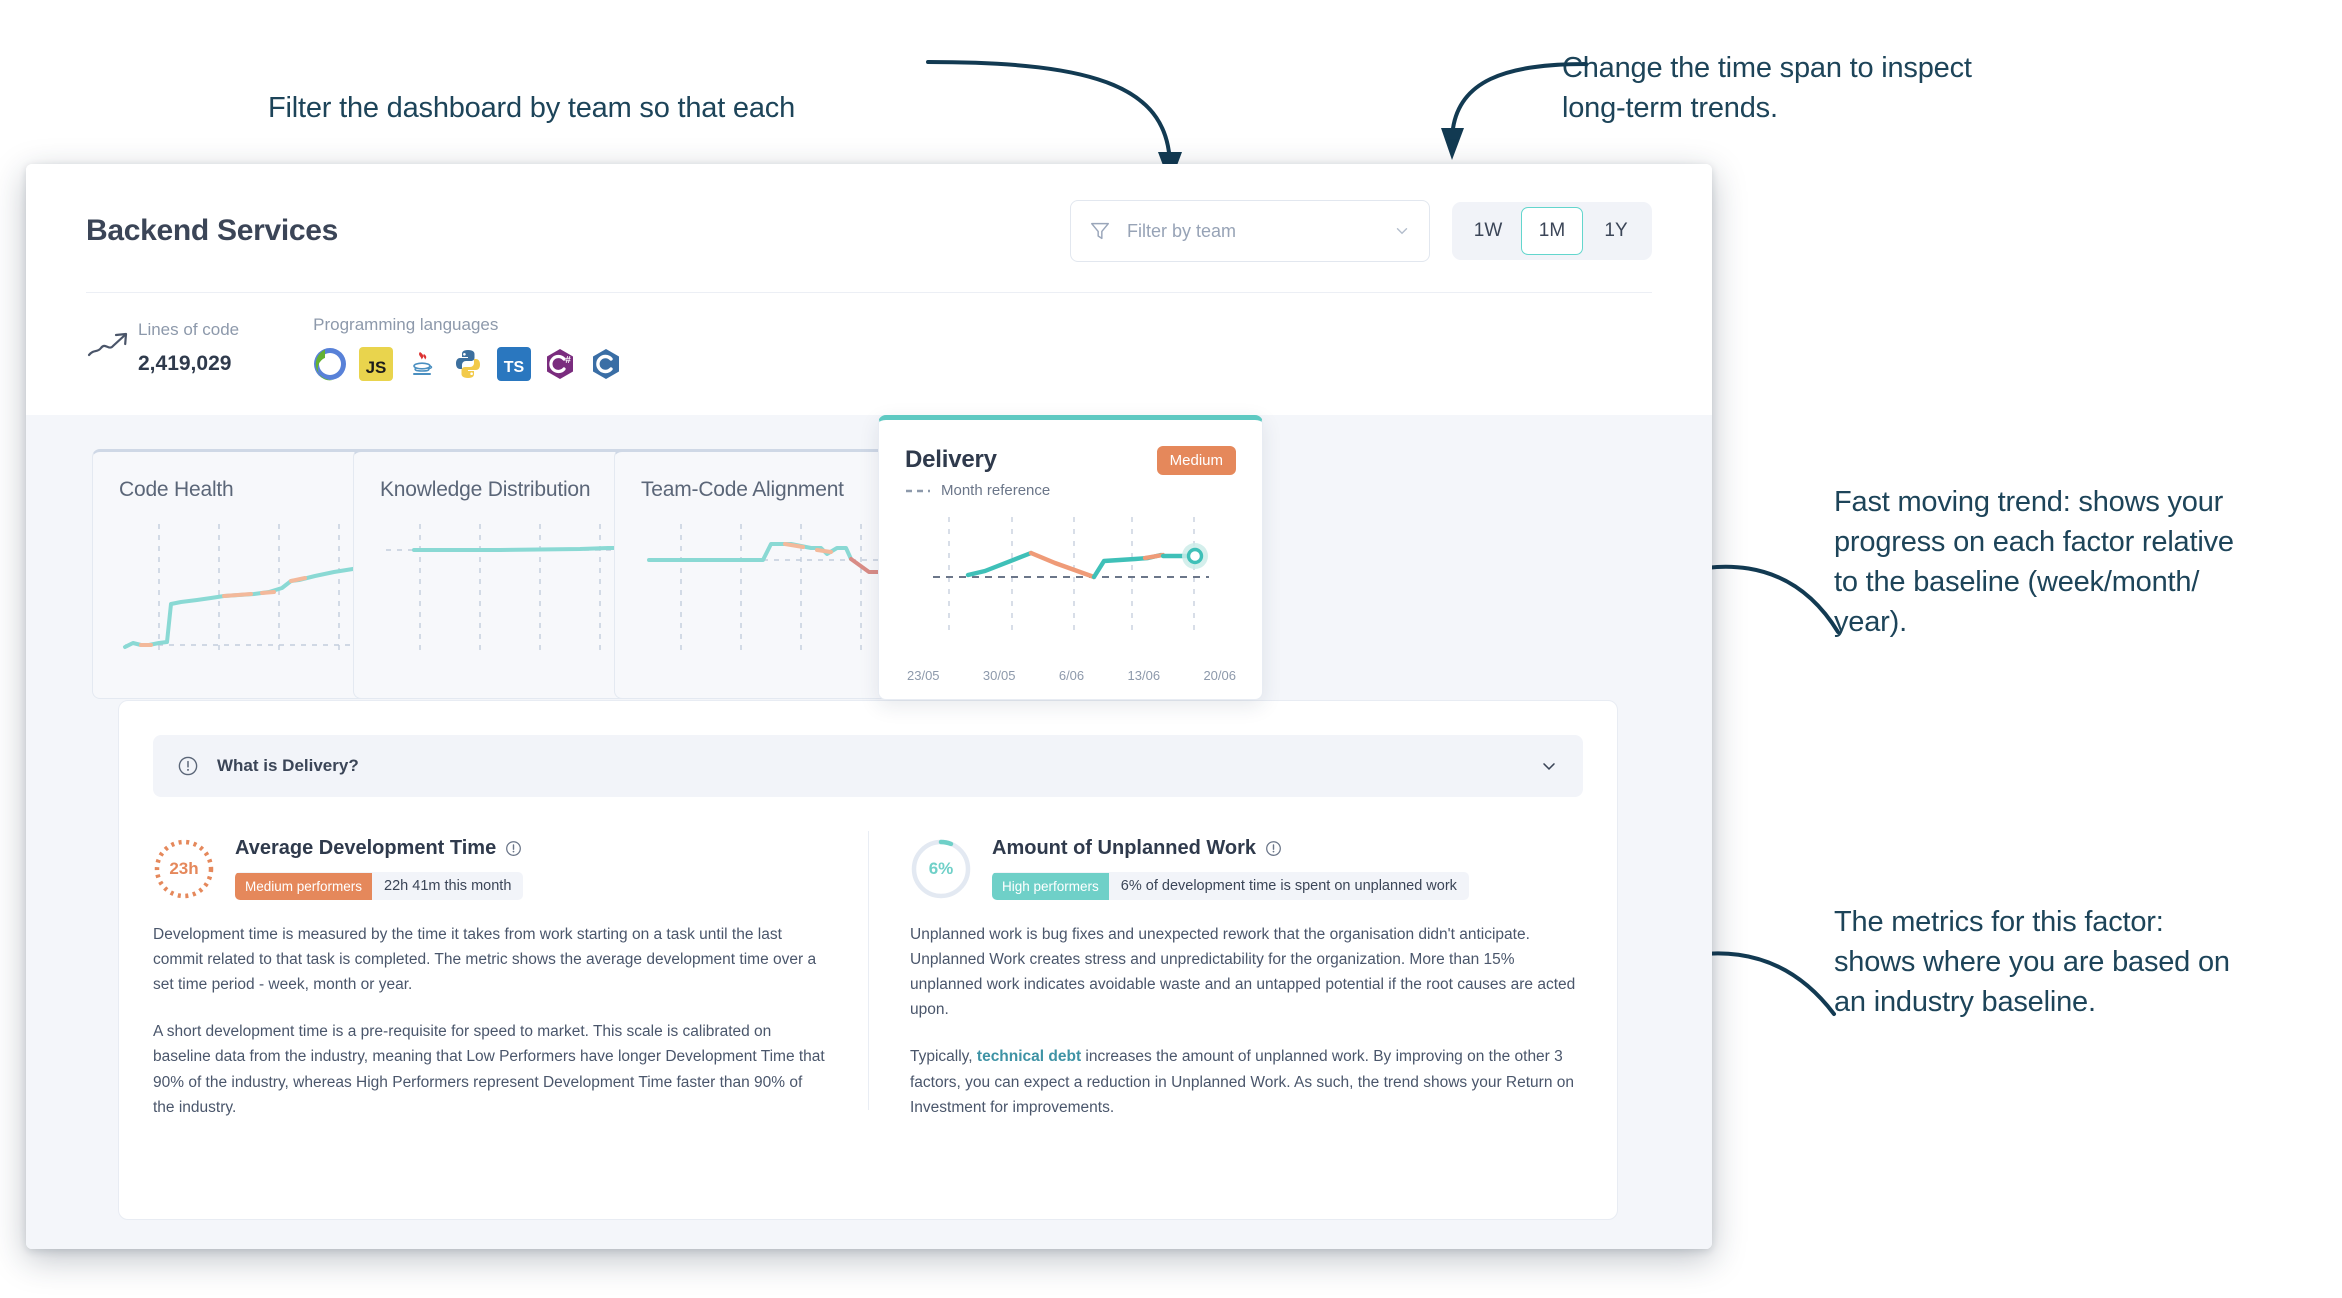  I want to click on axis-tick: 30/05, so click(999, 675).